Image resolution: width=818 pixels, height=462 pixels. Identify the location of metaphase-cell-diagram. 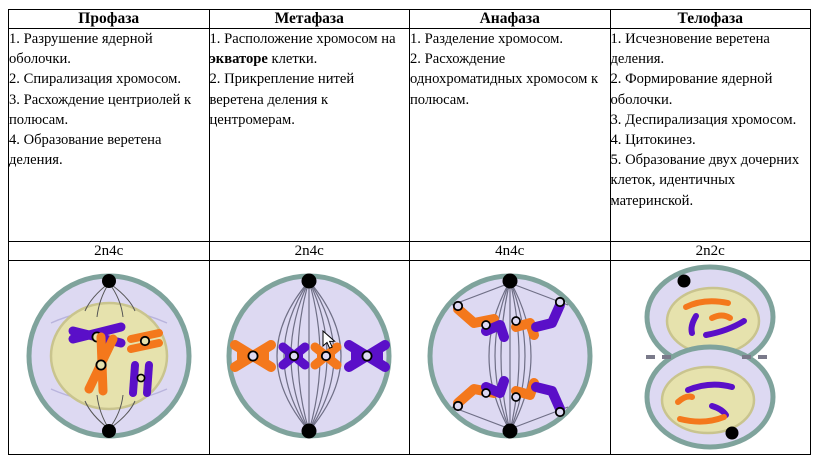
(309, 356).